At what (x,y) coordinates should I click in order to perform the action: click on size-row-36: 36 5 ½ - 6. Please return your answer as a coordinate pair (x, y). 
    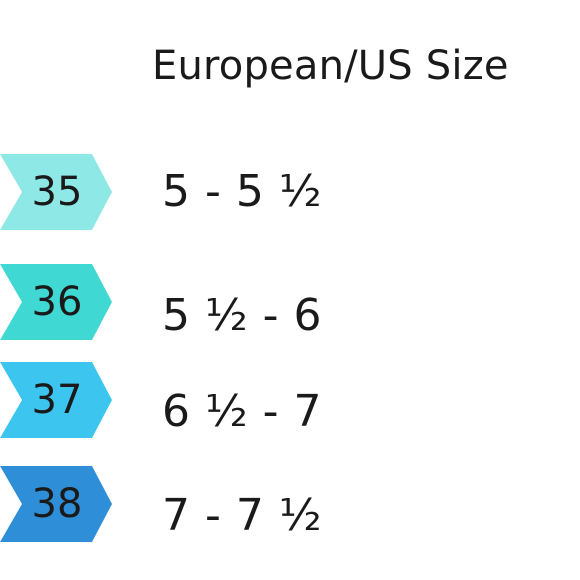
    Looking at the image, I should click on (290, 302).